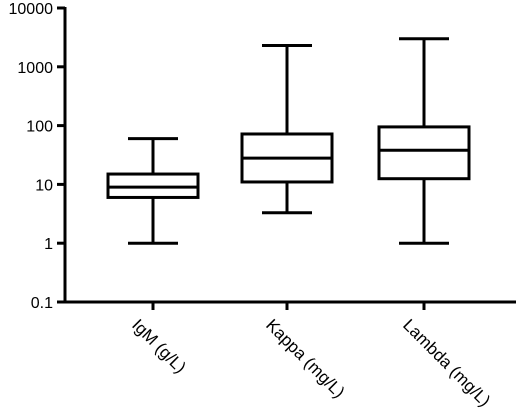 Image resolution: width=520 pixels, height=415 pixels. What do you see at coordinates (305, 358) in the screenshot?
I see `x-tick-label: Kappa (mg/L)` at bounding box center [305, 358].